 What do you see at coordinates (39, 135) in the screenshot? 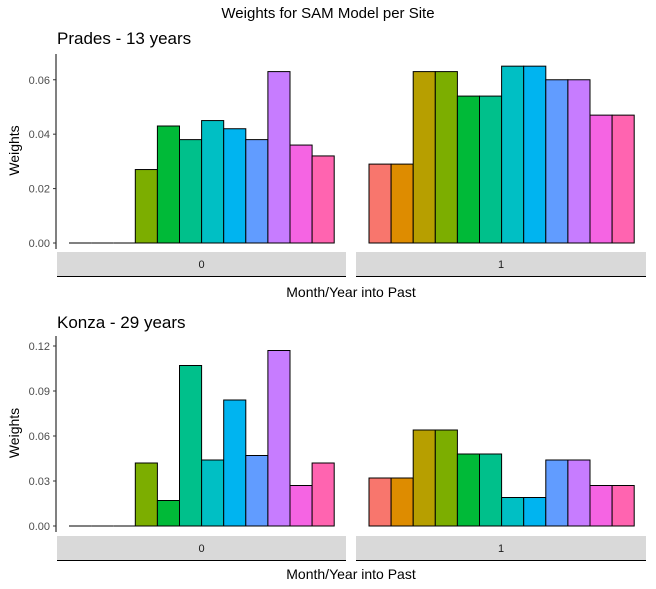
I see `y-tick-label: 0.04` at bounding box center [39, 135].